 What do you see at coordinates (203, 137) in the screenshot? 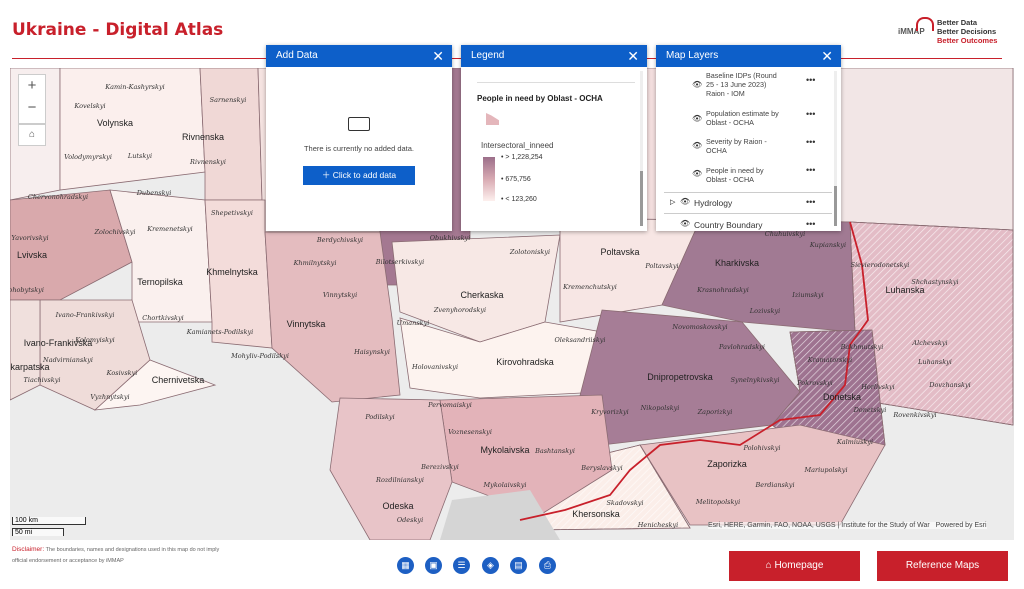
I see `oblast-label: Rivnenska` at bounding box center [203, 137].